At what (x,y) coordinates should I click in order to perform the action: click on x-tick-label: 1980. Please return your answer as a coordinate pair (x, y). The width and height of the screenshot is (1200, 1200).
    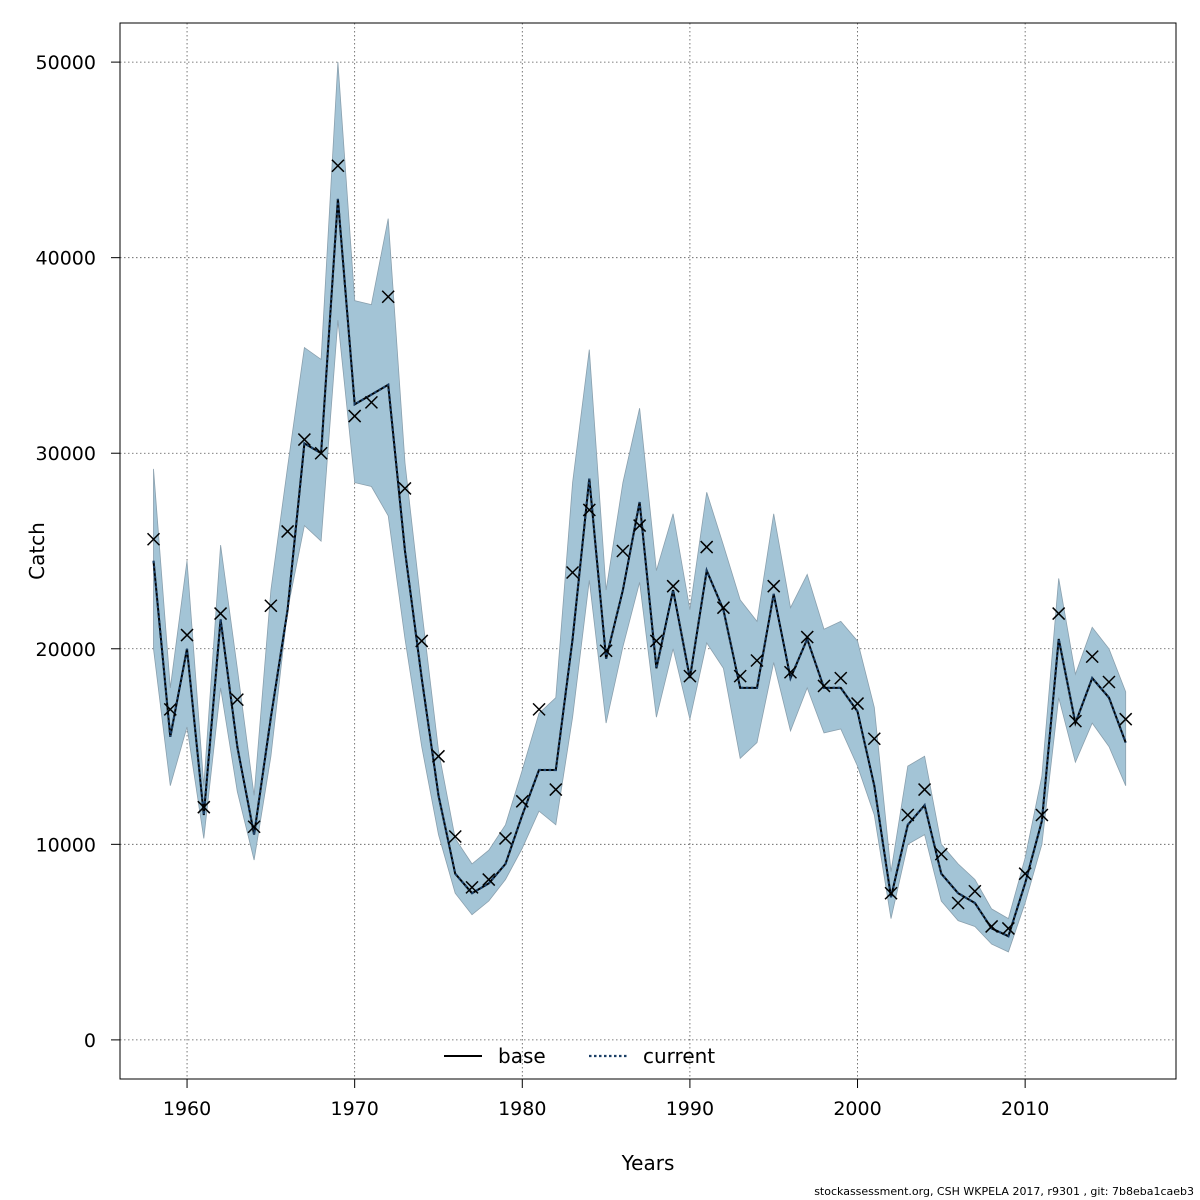
    Looking at the image, I should click on (522, 1109).